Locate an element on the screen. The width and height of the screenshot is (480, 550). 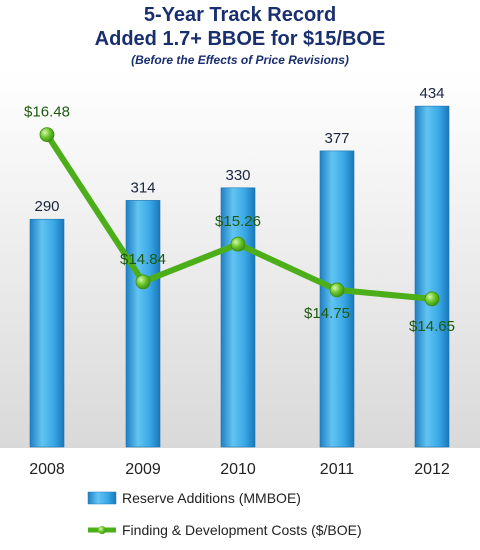
x-tick-label: 2012 is located at coordinates (432, 469).